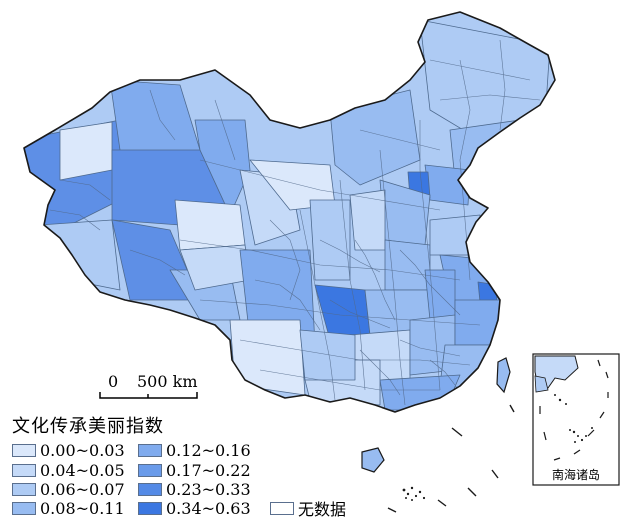 The height and width of the screenshot is (530, 628). I want to click on region-shanxi, so click(367, 220).